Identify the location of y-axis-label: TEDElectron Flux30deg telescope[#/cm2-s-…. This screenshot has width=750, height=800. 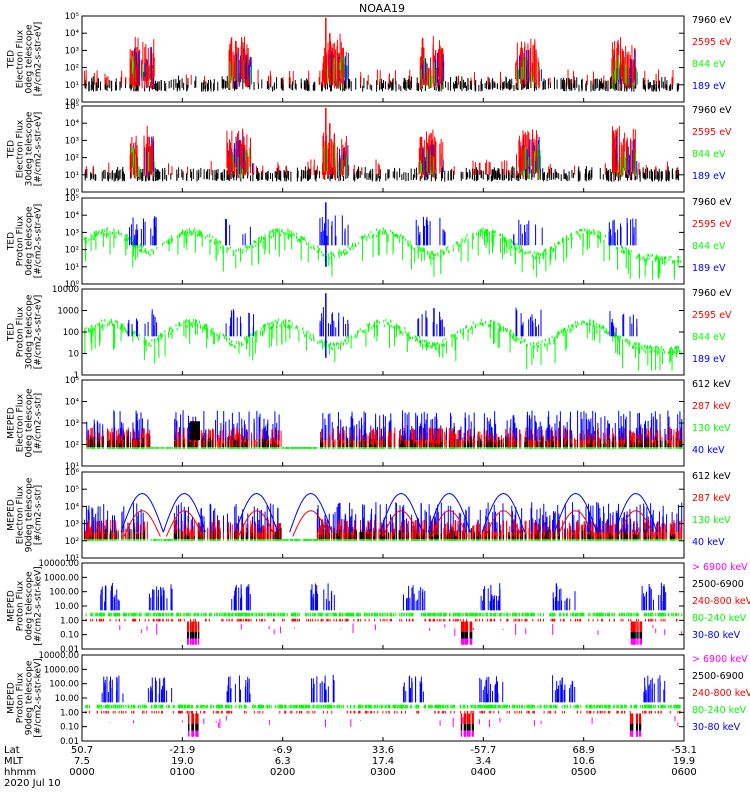
(25, 148).